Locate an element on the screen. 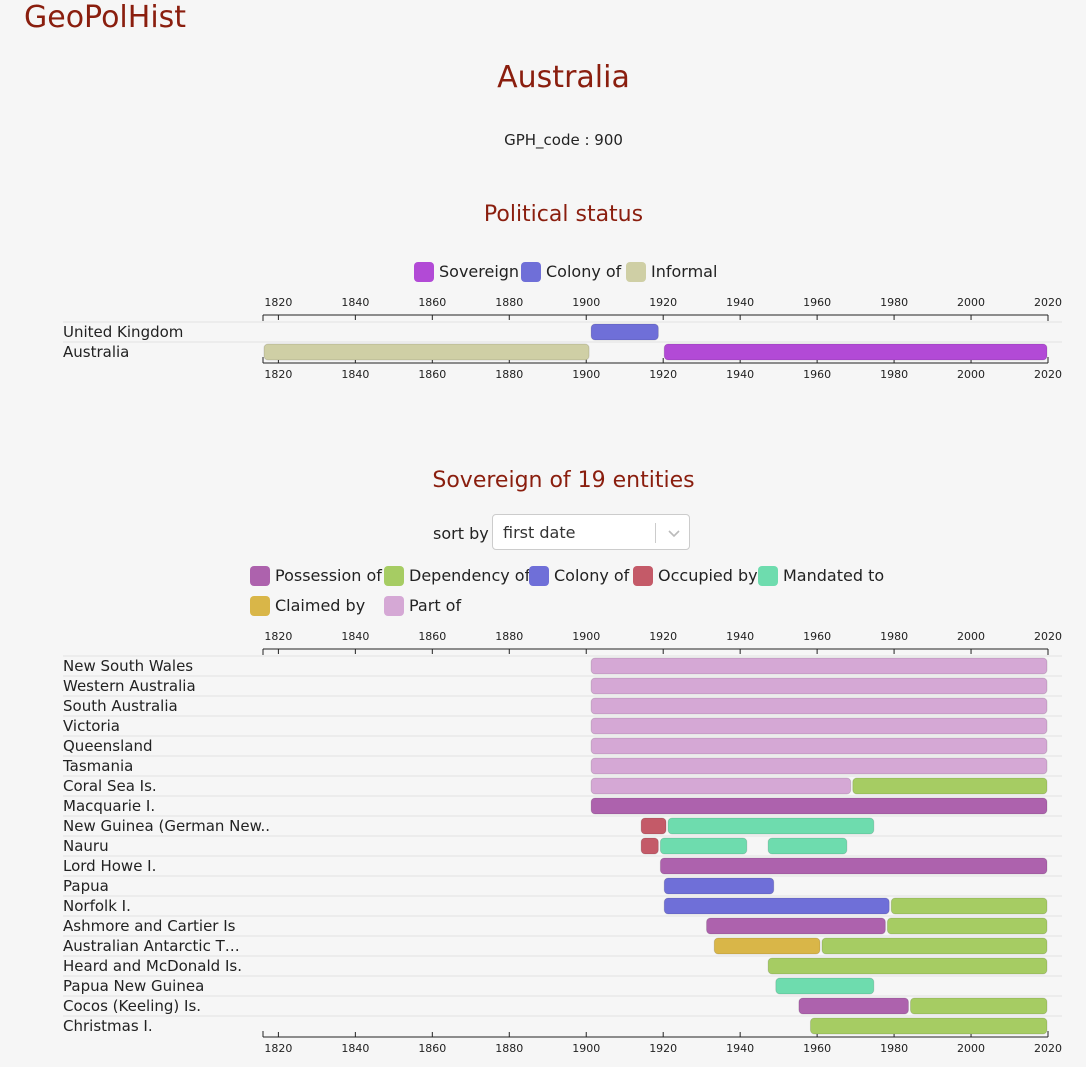  timeline-bar-norfolk-i-dependency-of is located at coordinates (969, 906).